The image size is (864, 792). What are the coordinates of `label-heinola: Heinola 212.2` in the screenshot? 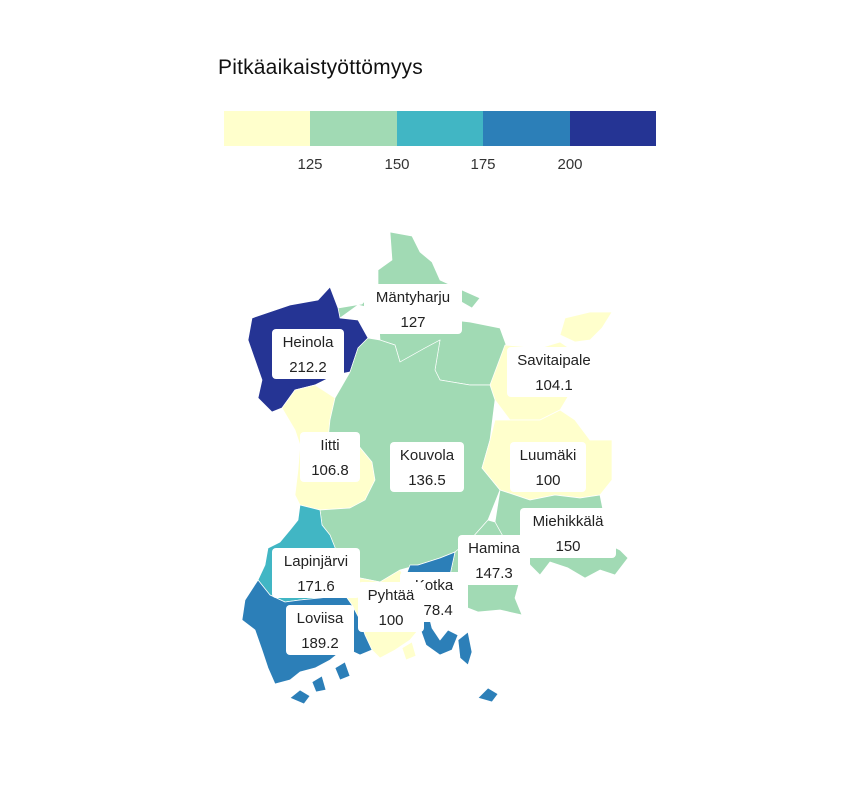 It's located at (308, 354).